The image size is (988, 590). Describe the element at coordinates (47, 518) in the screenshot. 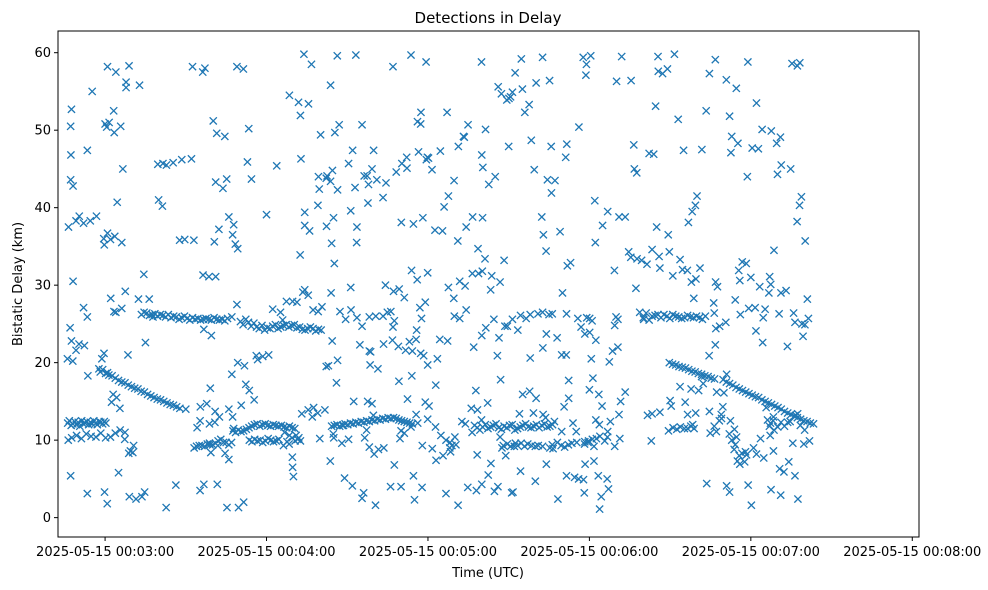

I see `y-tick-label-0: 0` at that location.